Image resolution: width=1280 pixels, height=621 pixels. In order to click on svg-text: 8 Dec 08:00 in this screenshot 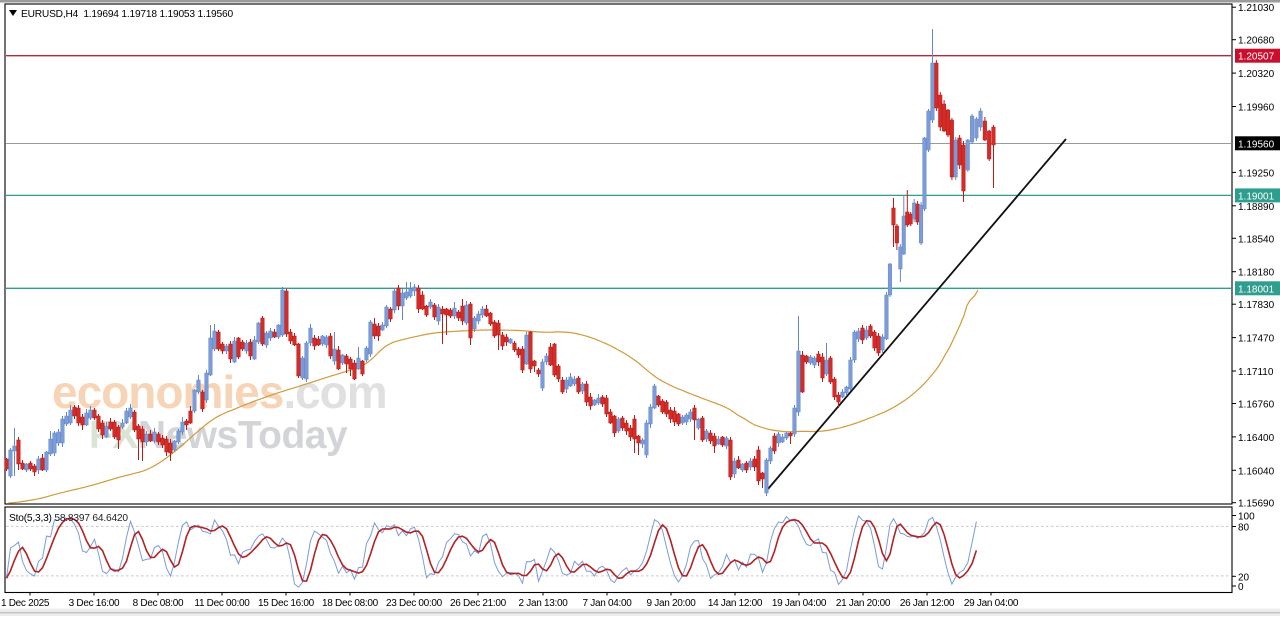, I will do `click(158, 603)`.